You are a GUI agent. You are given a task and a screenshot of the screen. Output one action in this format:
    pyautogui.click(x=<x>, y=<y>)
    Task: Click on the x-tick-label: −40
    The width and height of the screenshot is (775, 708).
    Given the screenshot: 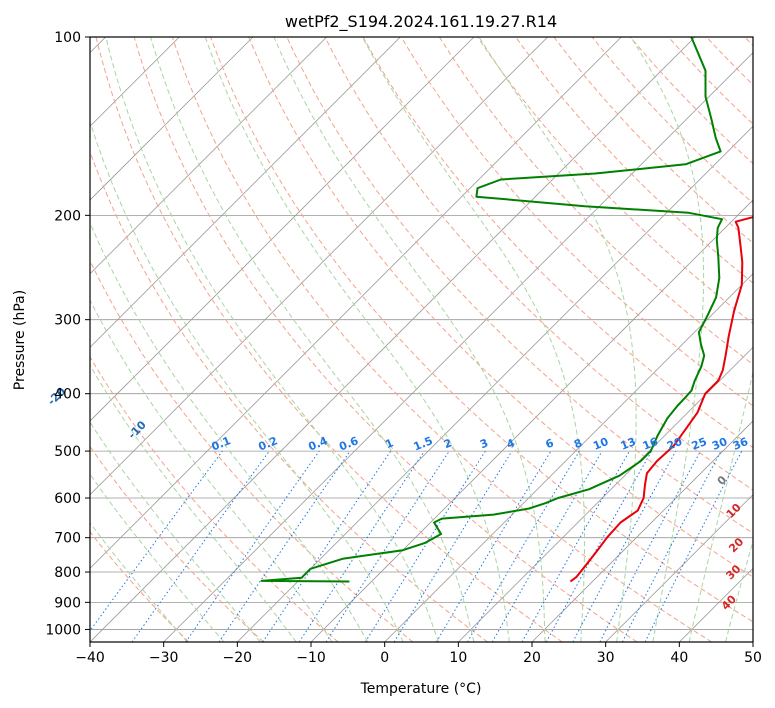 What is the action you would take?
    pyautogui.click(x=90, y=658)
    